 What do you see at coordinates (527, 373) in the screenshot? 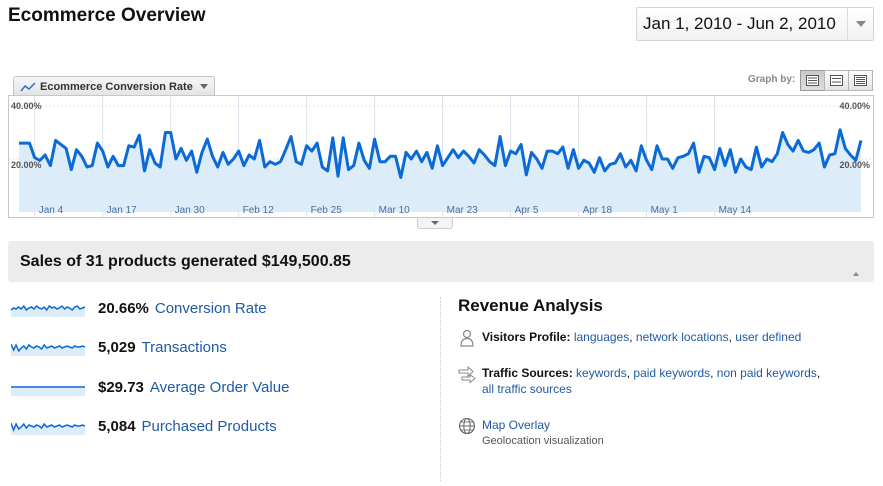
I see `traffic-sources-label: Traffic Sources:` at bounding box center [527, 373].